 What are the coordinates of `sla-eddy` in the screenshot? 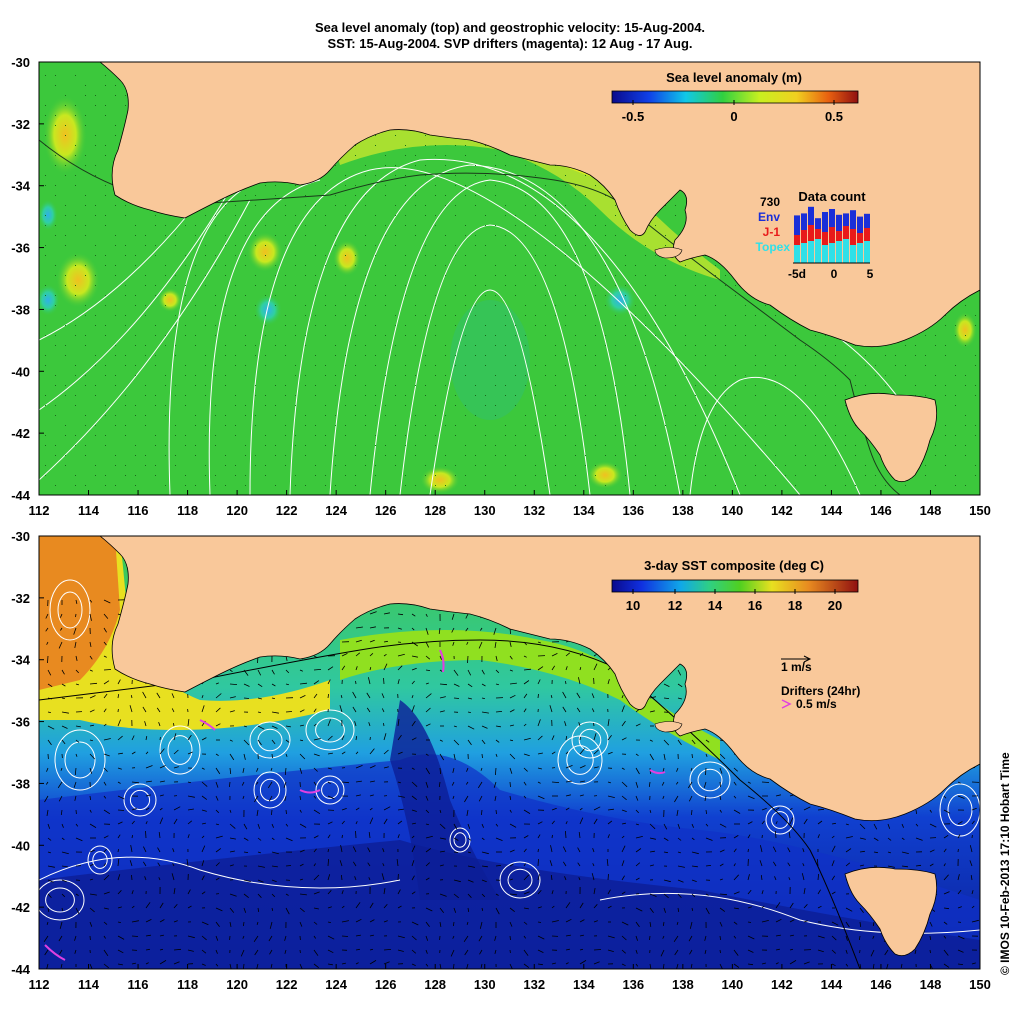 It's located at (268, 310).